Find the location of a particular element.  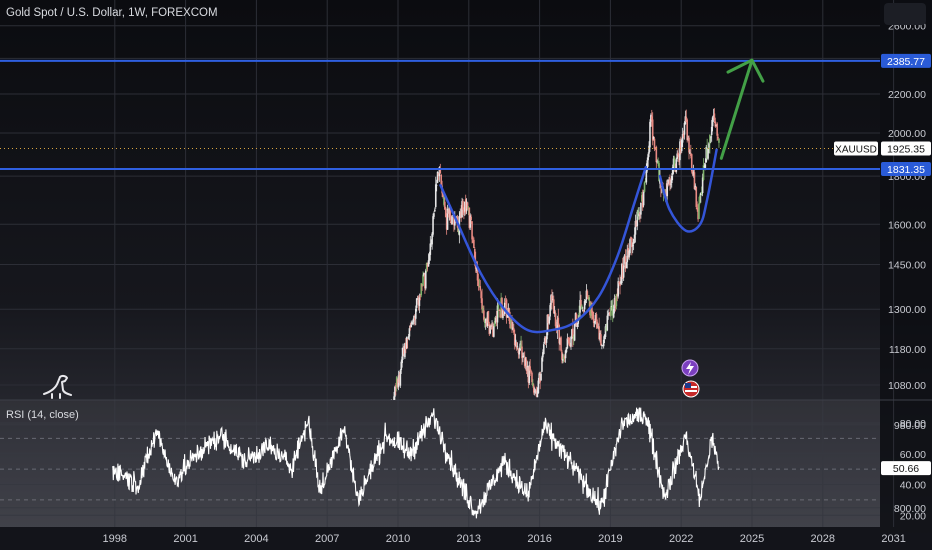

resistance-price-label-bg is located at coordinates (906, 60).